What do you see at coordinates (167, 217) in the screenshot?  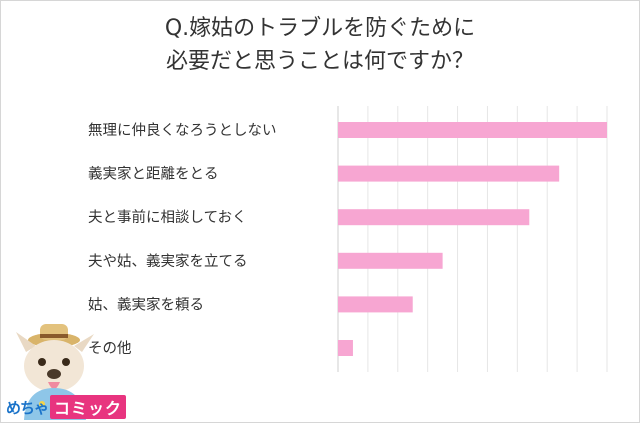 I see `category-label: 夫と事前に相談しておく` at bounding box center [167, 217].